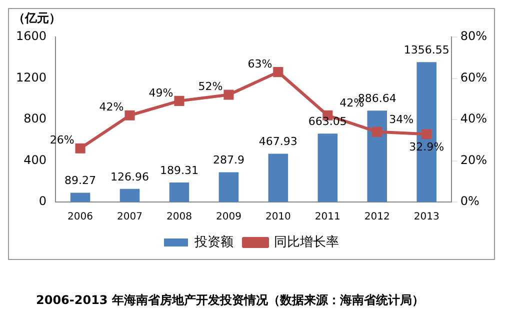 The width and height of the screenshot is (507, 320). Describe the element at coordinates (80, 181) in the screenshot. I see `data-label: 89.27` at that location.